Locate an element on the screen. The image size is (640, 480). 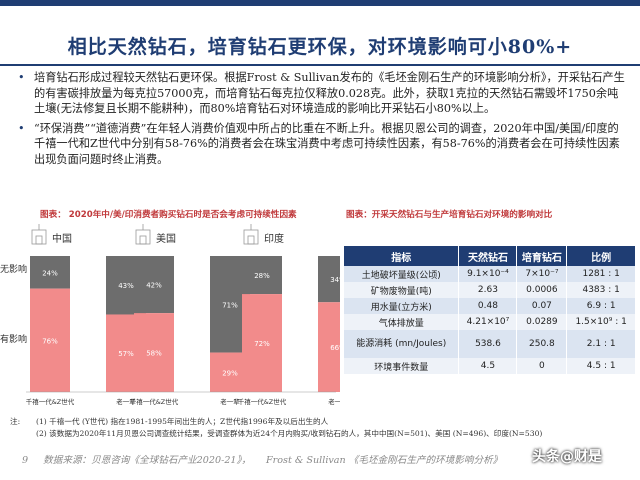
table-cell: 0.07 is located at coordinates (542, 306).